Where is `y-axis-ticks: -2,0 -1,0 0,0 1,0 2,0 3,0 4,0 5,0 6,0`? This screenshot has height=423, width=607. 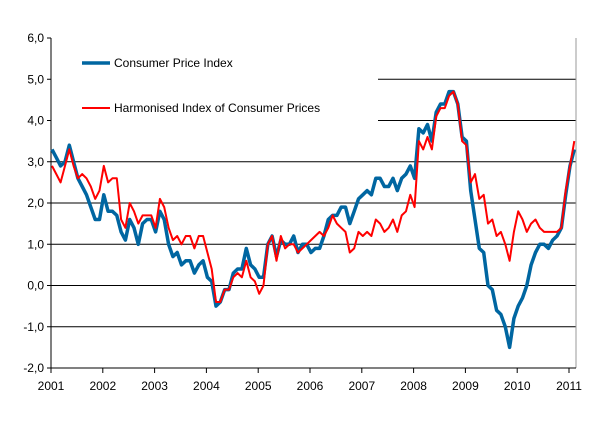 y-axis-ticks: -2,0 -1,0 0,0 1,0 2,0 3,0 4,0 5,0 6,0 is located at coordinates (37, 203).